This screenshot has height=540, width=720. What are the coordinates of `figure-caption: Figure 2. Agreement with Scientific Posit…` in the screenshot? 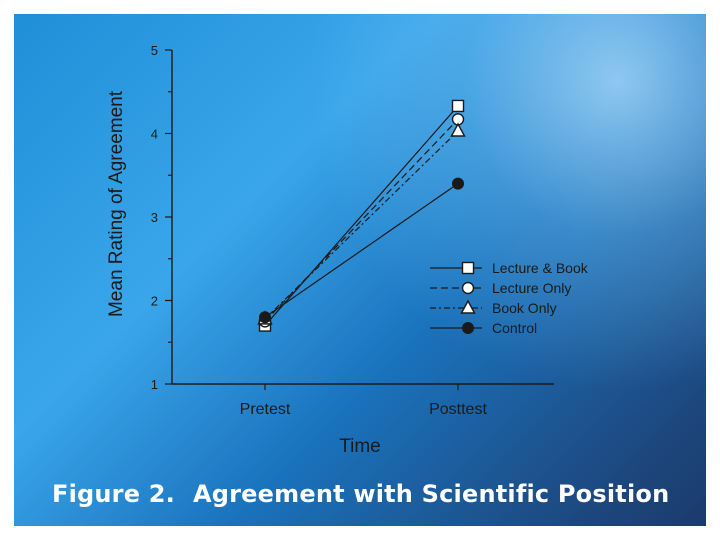 It's located at (372, 498).